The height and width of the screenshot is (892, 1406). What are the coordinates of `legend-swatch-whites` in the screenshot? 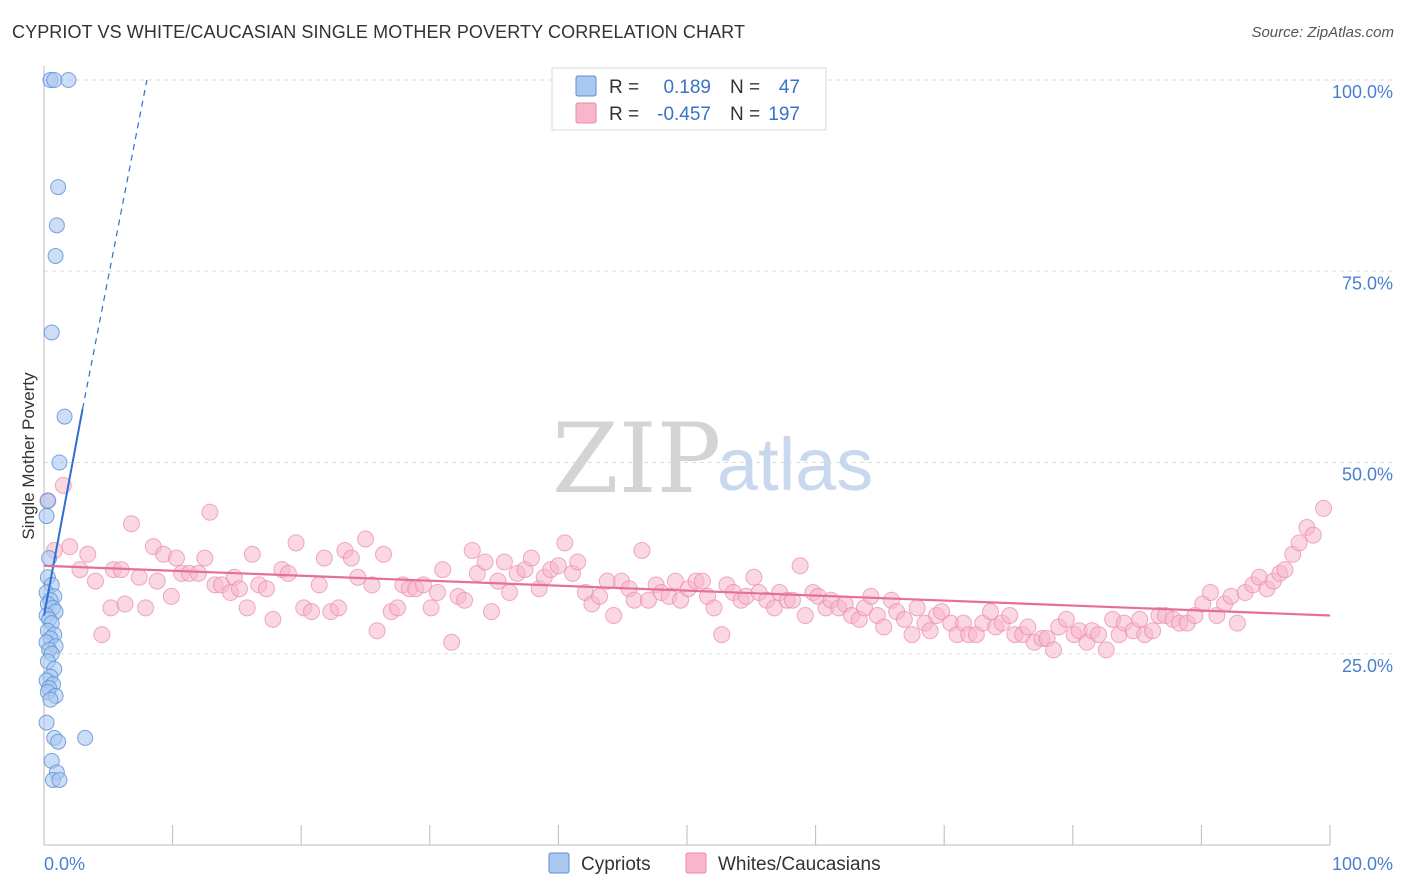 It's located at (696, 863).